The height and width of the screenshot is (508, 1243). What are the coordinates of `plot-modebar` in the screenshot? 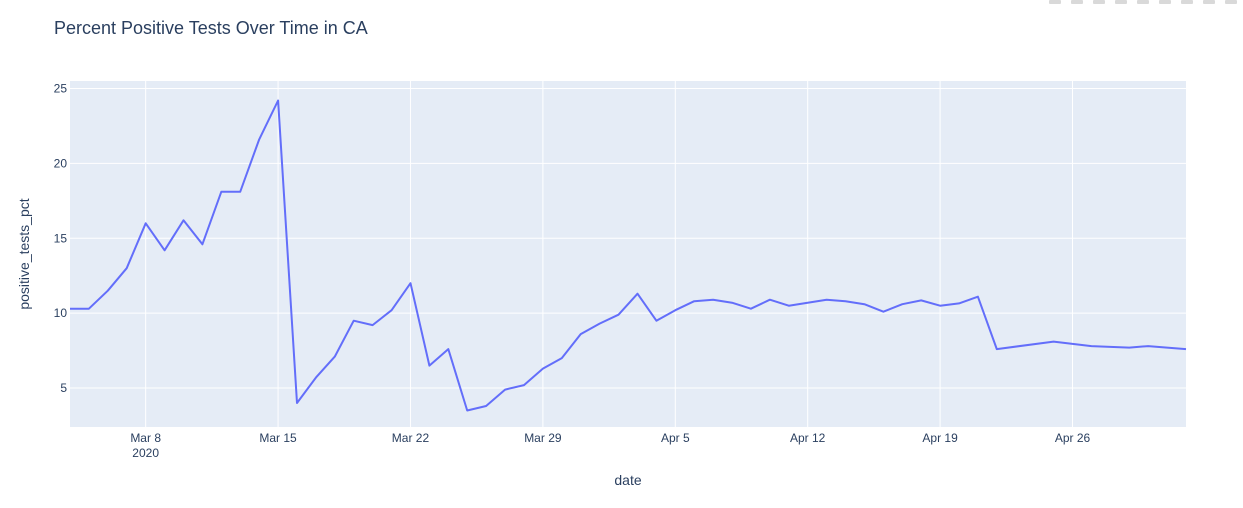 It's located at (1100, 3).